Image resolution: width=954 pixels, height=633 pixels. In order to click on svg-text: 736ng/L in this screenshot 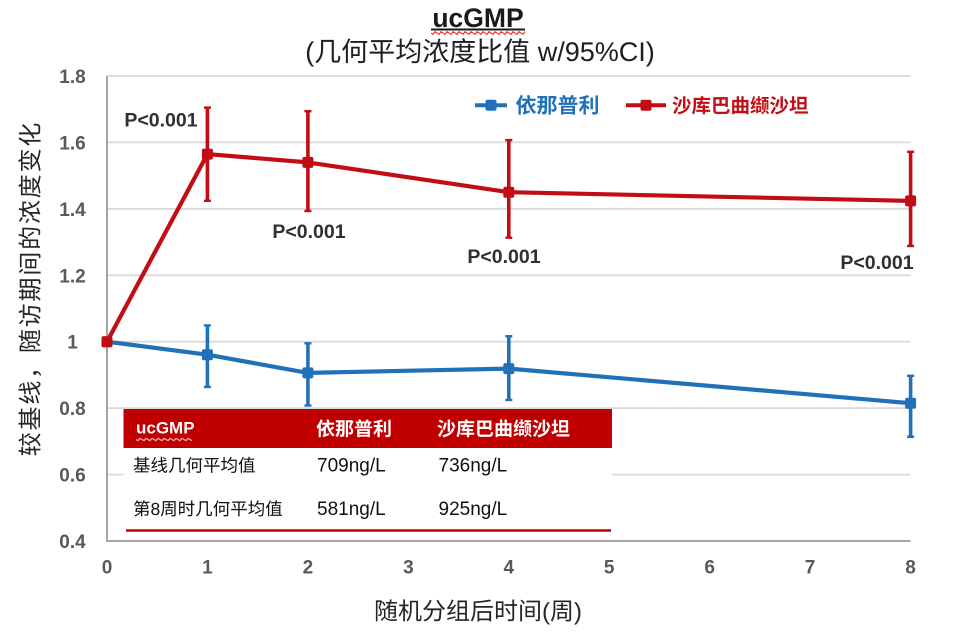, I will do `click(473, 466)`.